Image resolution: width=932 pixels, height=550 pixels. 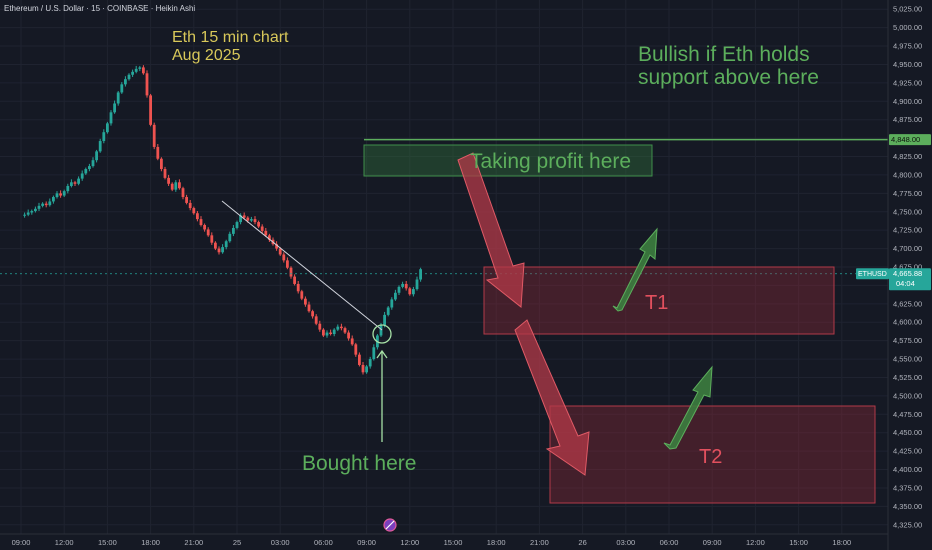 I want to click on current-price-tag: ETHUSD 4,665.88 04:04, so click(x=893, y=279).